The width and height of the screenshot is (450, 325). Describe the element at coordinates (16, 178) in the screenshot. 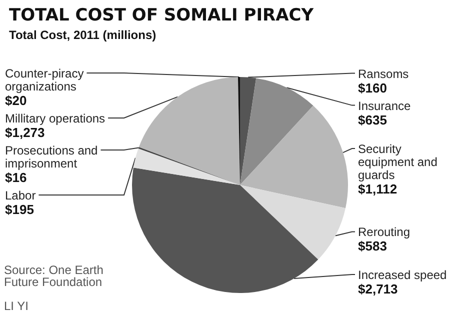

I see `data-label: $16` at that location.